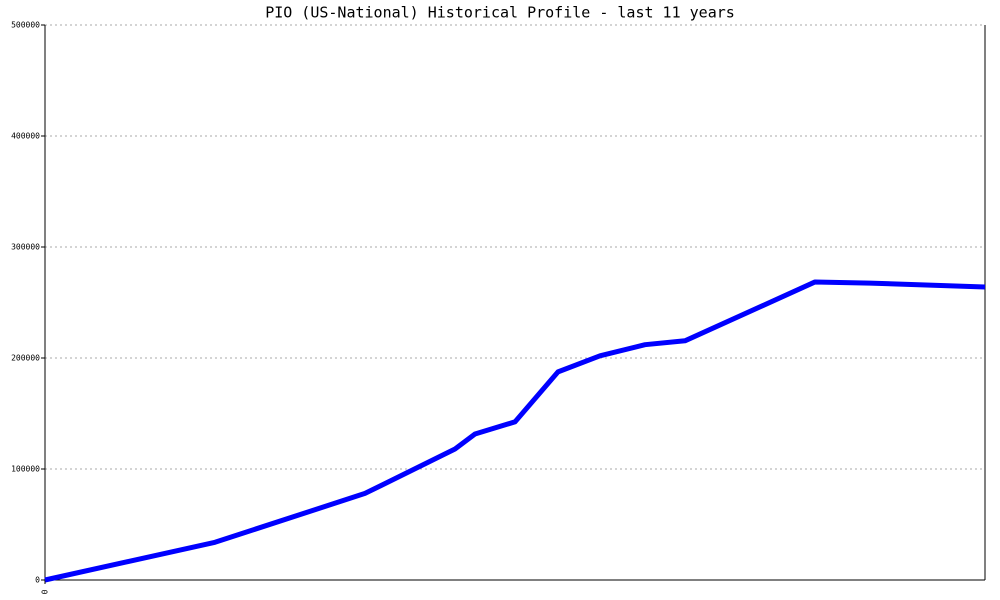 The width and height of the screenshot is (1000, 600). Describe the element at coordinates (25, 247) in the screenshot. I see `y-tick-label: 300000` at that location.